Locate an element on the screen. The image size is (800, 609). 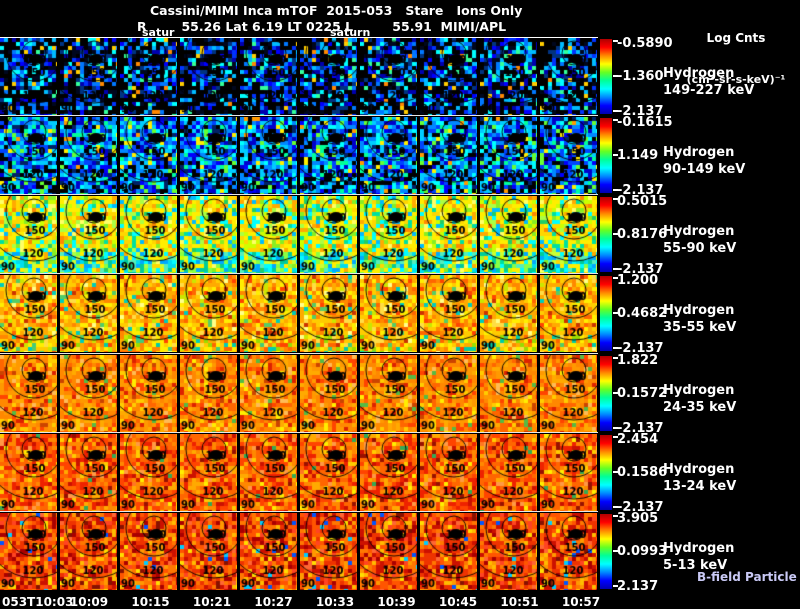
spectrogram-panel-r3c3 is located at coordinates (148, 234).